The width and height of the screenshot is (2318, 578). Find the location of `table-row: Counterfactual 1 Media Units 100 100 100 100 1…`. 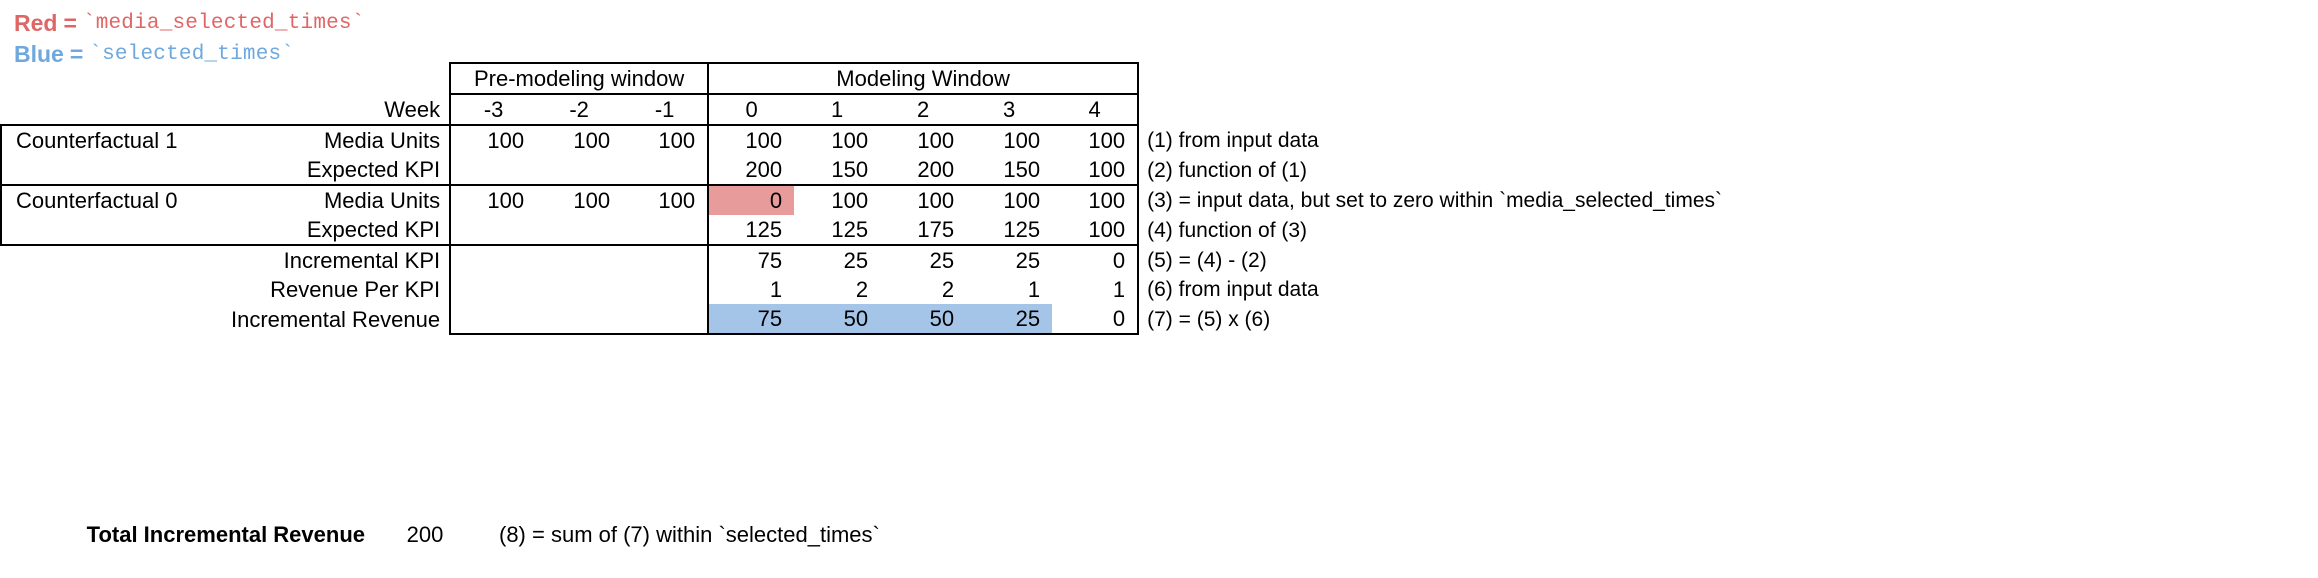

table-row: Counterfactual 1 Media Units 100 100 100 100 1… is located at coordinates (969, 139).